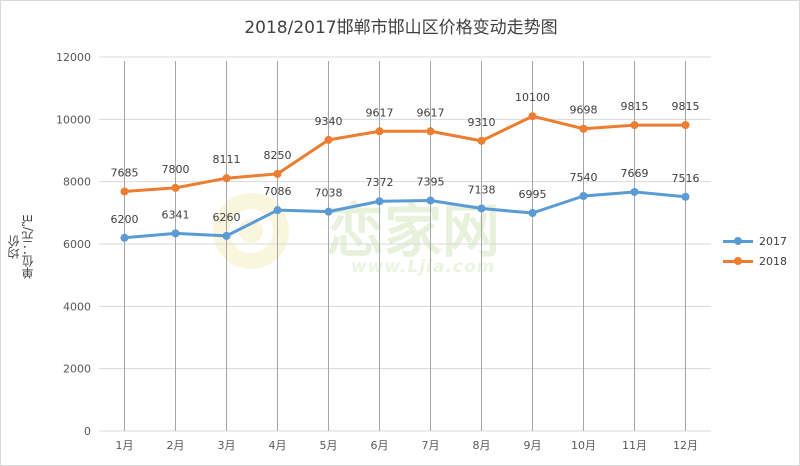 Image resolution: width=800 pixels, height=466 pixels. What do you see at coordinates (532, 97) in the screenshot?
I see `data-label-2018: 10100` at bounding box center [532, 97].